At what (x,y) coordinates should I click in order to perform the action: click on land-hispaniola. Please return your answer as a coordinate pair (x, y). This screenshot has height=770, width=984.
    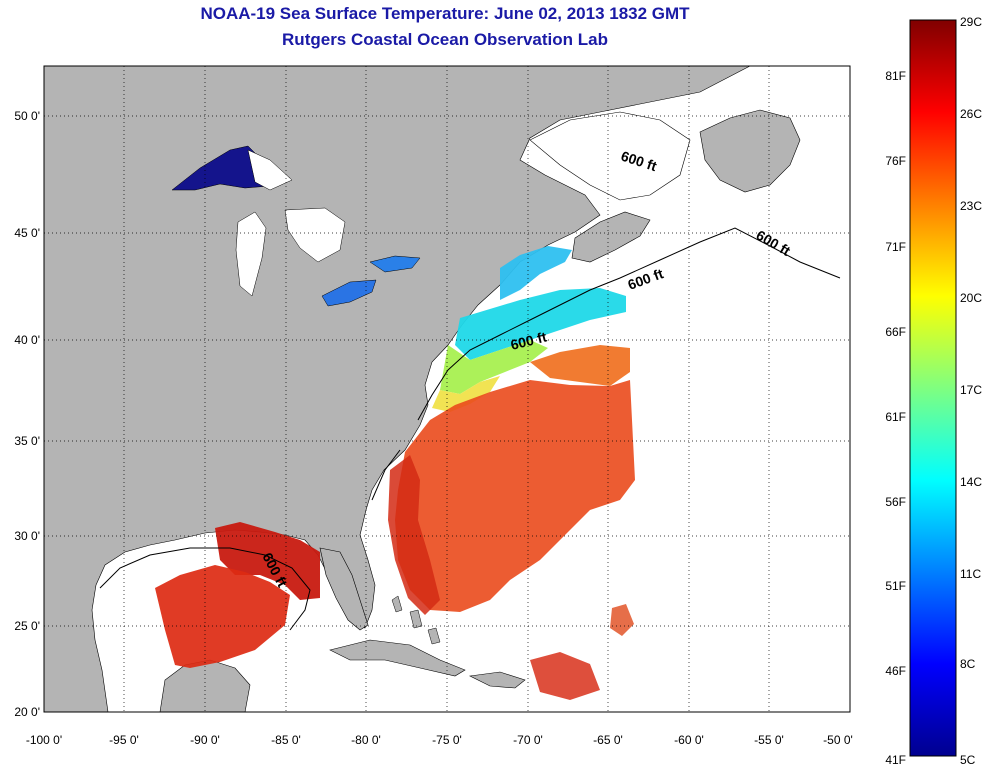
    Looking at the image, I should click on (497, 680).